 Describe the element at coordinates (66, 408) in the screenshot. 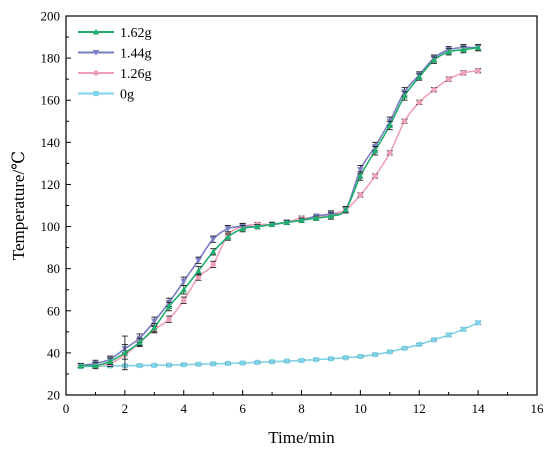

I see `x-tick-label: 0` at that location.